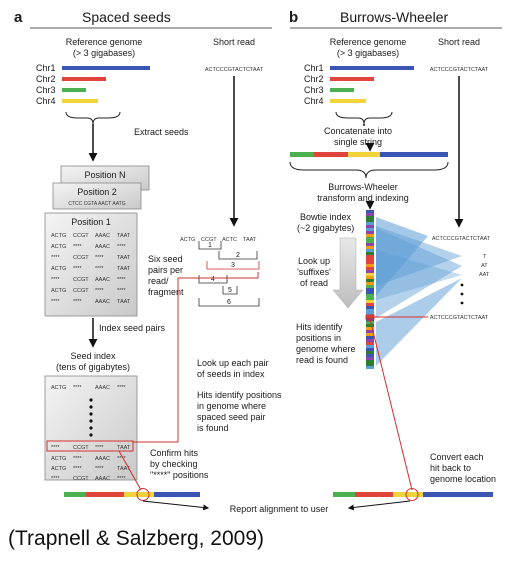  Describe the element at coordinates (463, 479) in the screenshot. I see `convert-text-line3: genome location` at that location.